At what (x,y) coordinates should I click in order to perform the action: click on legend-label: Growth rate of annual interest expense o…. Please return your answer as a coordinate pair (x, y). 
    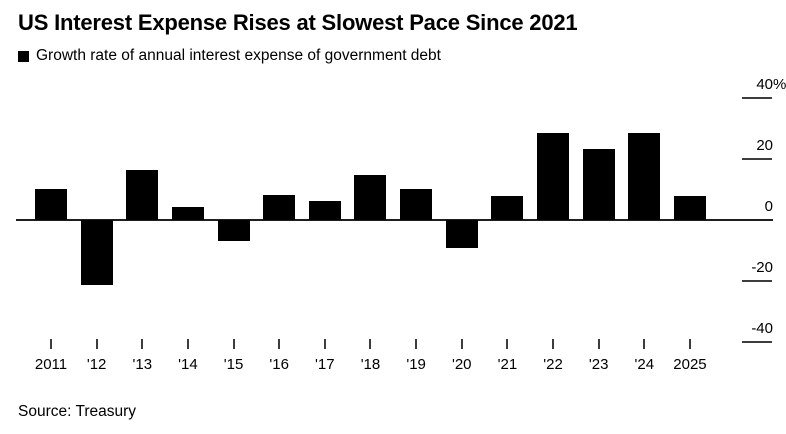
    Looking at the image, I should click on (238, 55).